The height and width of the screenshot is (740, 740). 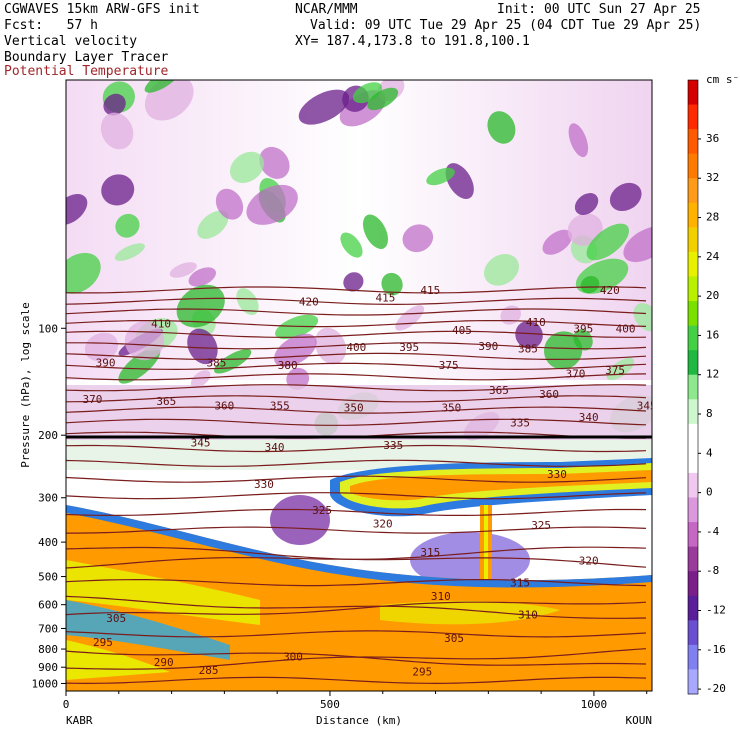 What do you see at coordinates (322, 510) in the screenshot?
I see `theta-label: 325` at bounding box center [322, 510].